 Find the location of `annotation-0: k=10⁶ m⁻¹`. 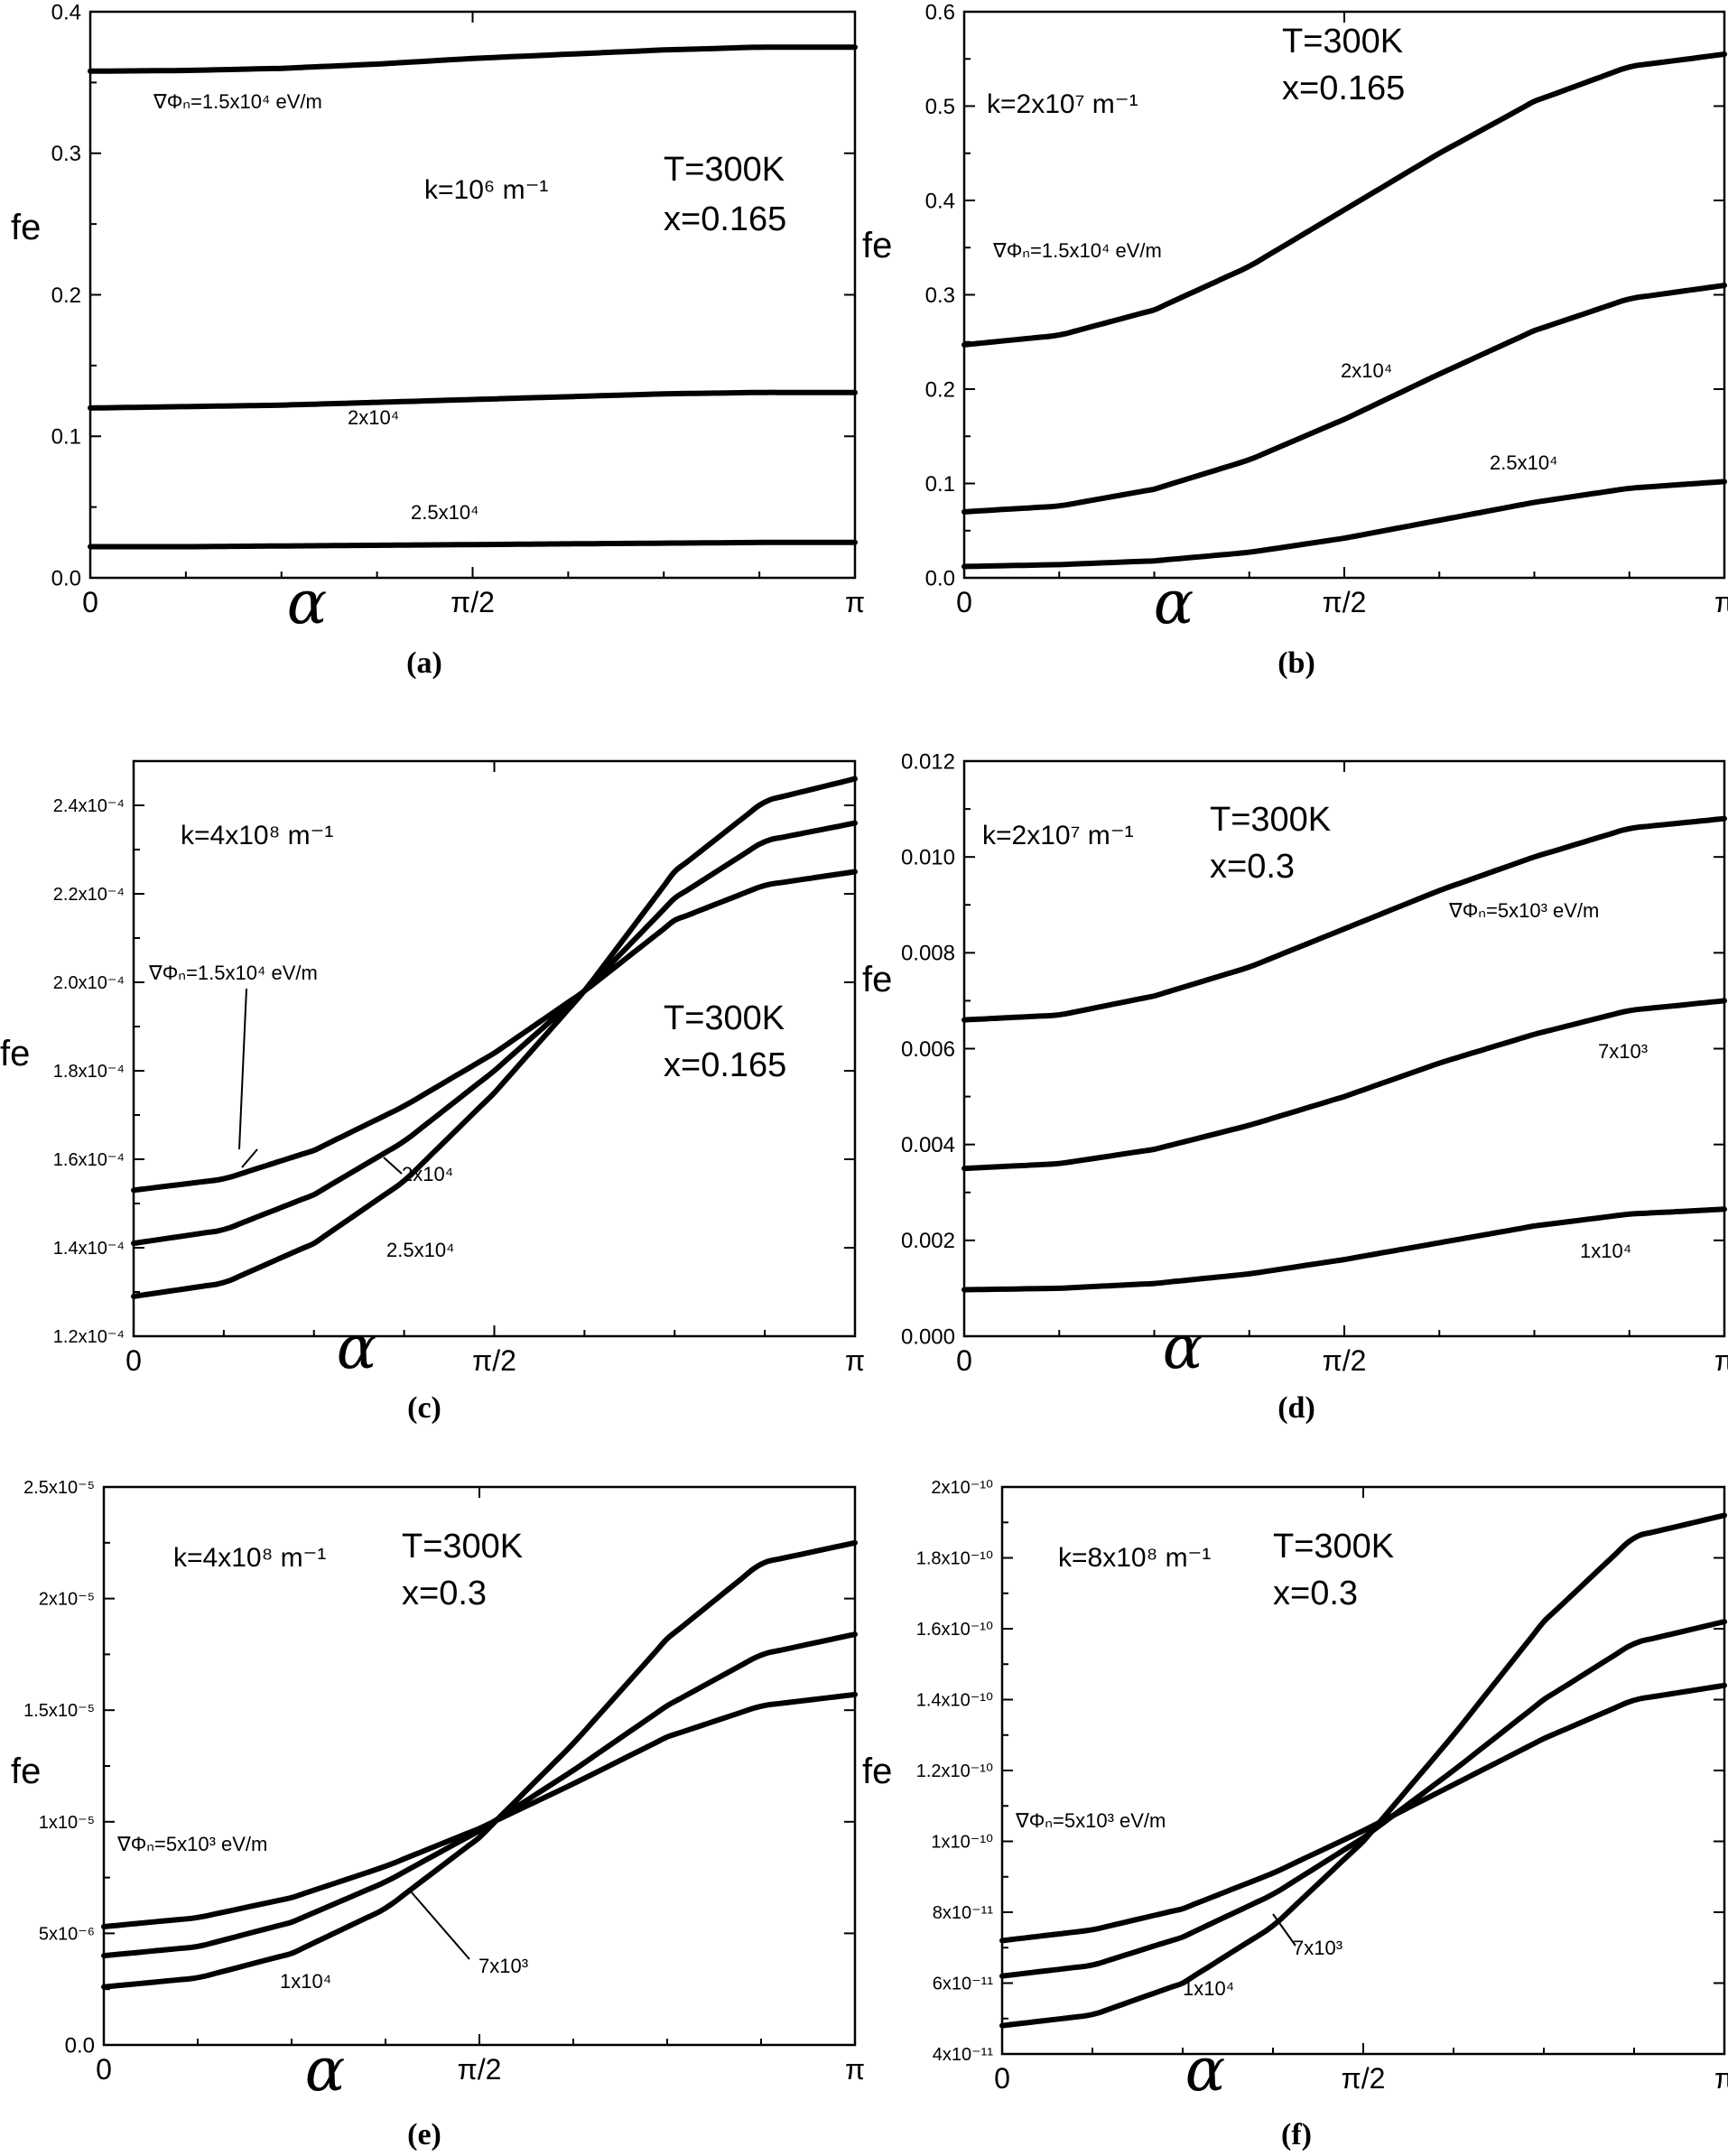

annotation-0: k=10⁶ m⁻¹ is located at coordinates (486, 190).